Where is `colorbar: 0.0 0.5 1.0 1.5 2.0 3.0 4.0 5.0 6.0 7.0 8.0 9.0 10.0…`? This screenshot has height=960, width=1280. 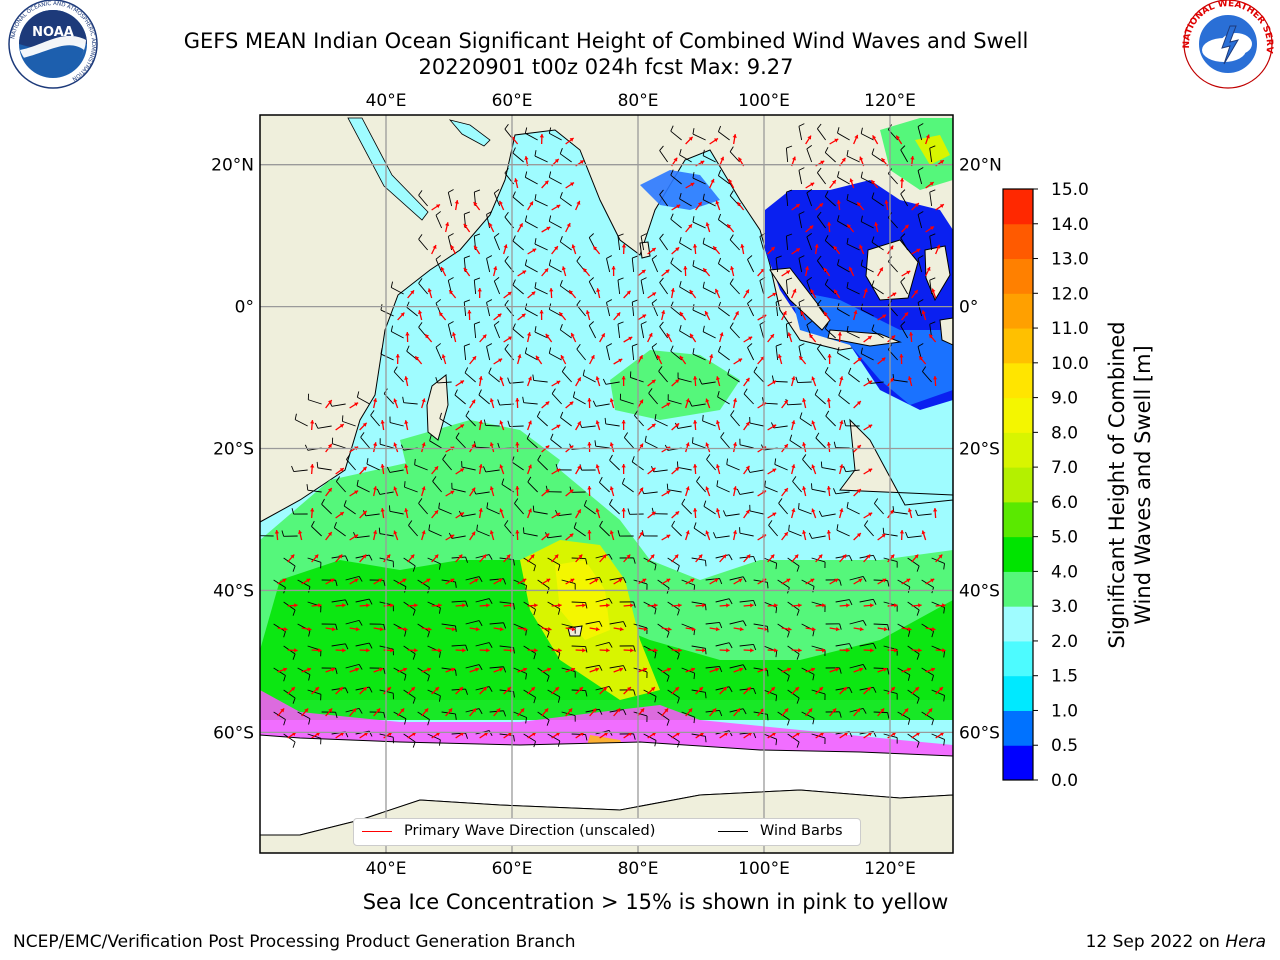
colorbar: 0.0 0.5 1.0 1.5 2.0 3.0 4.0 5.0 6.0 7.0 8.0 9.0 10.0… is located at coordinates (1045, 485).